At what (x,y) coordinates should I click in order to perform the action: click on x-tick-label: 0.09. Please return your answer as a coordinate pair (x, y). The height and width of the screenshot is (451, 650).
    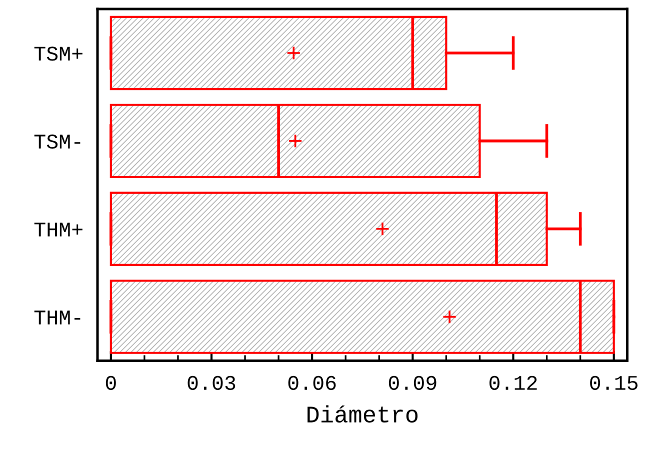
    Looking at the image, I should click on (412, 383).